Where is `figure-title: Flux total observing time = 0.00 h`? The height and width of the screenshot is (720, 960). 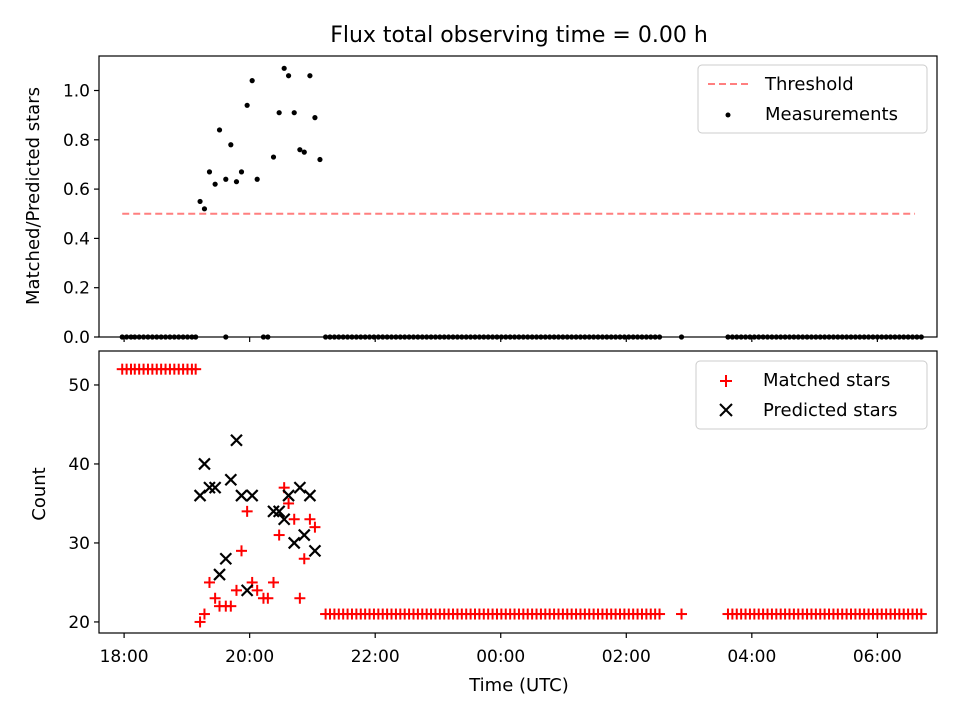
figure-title: Flux total observing time = 0.00 h is located at coordinates (519, 35).